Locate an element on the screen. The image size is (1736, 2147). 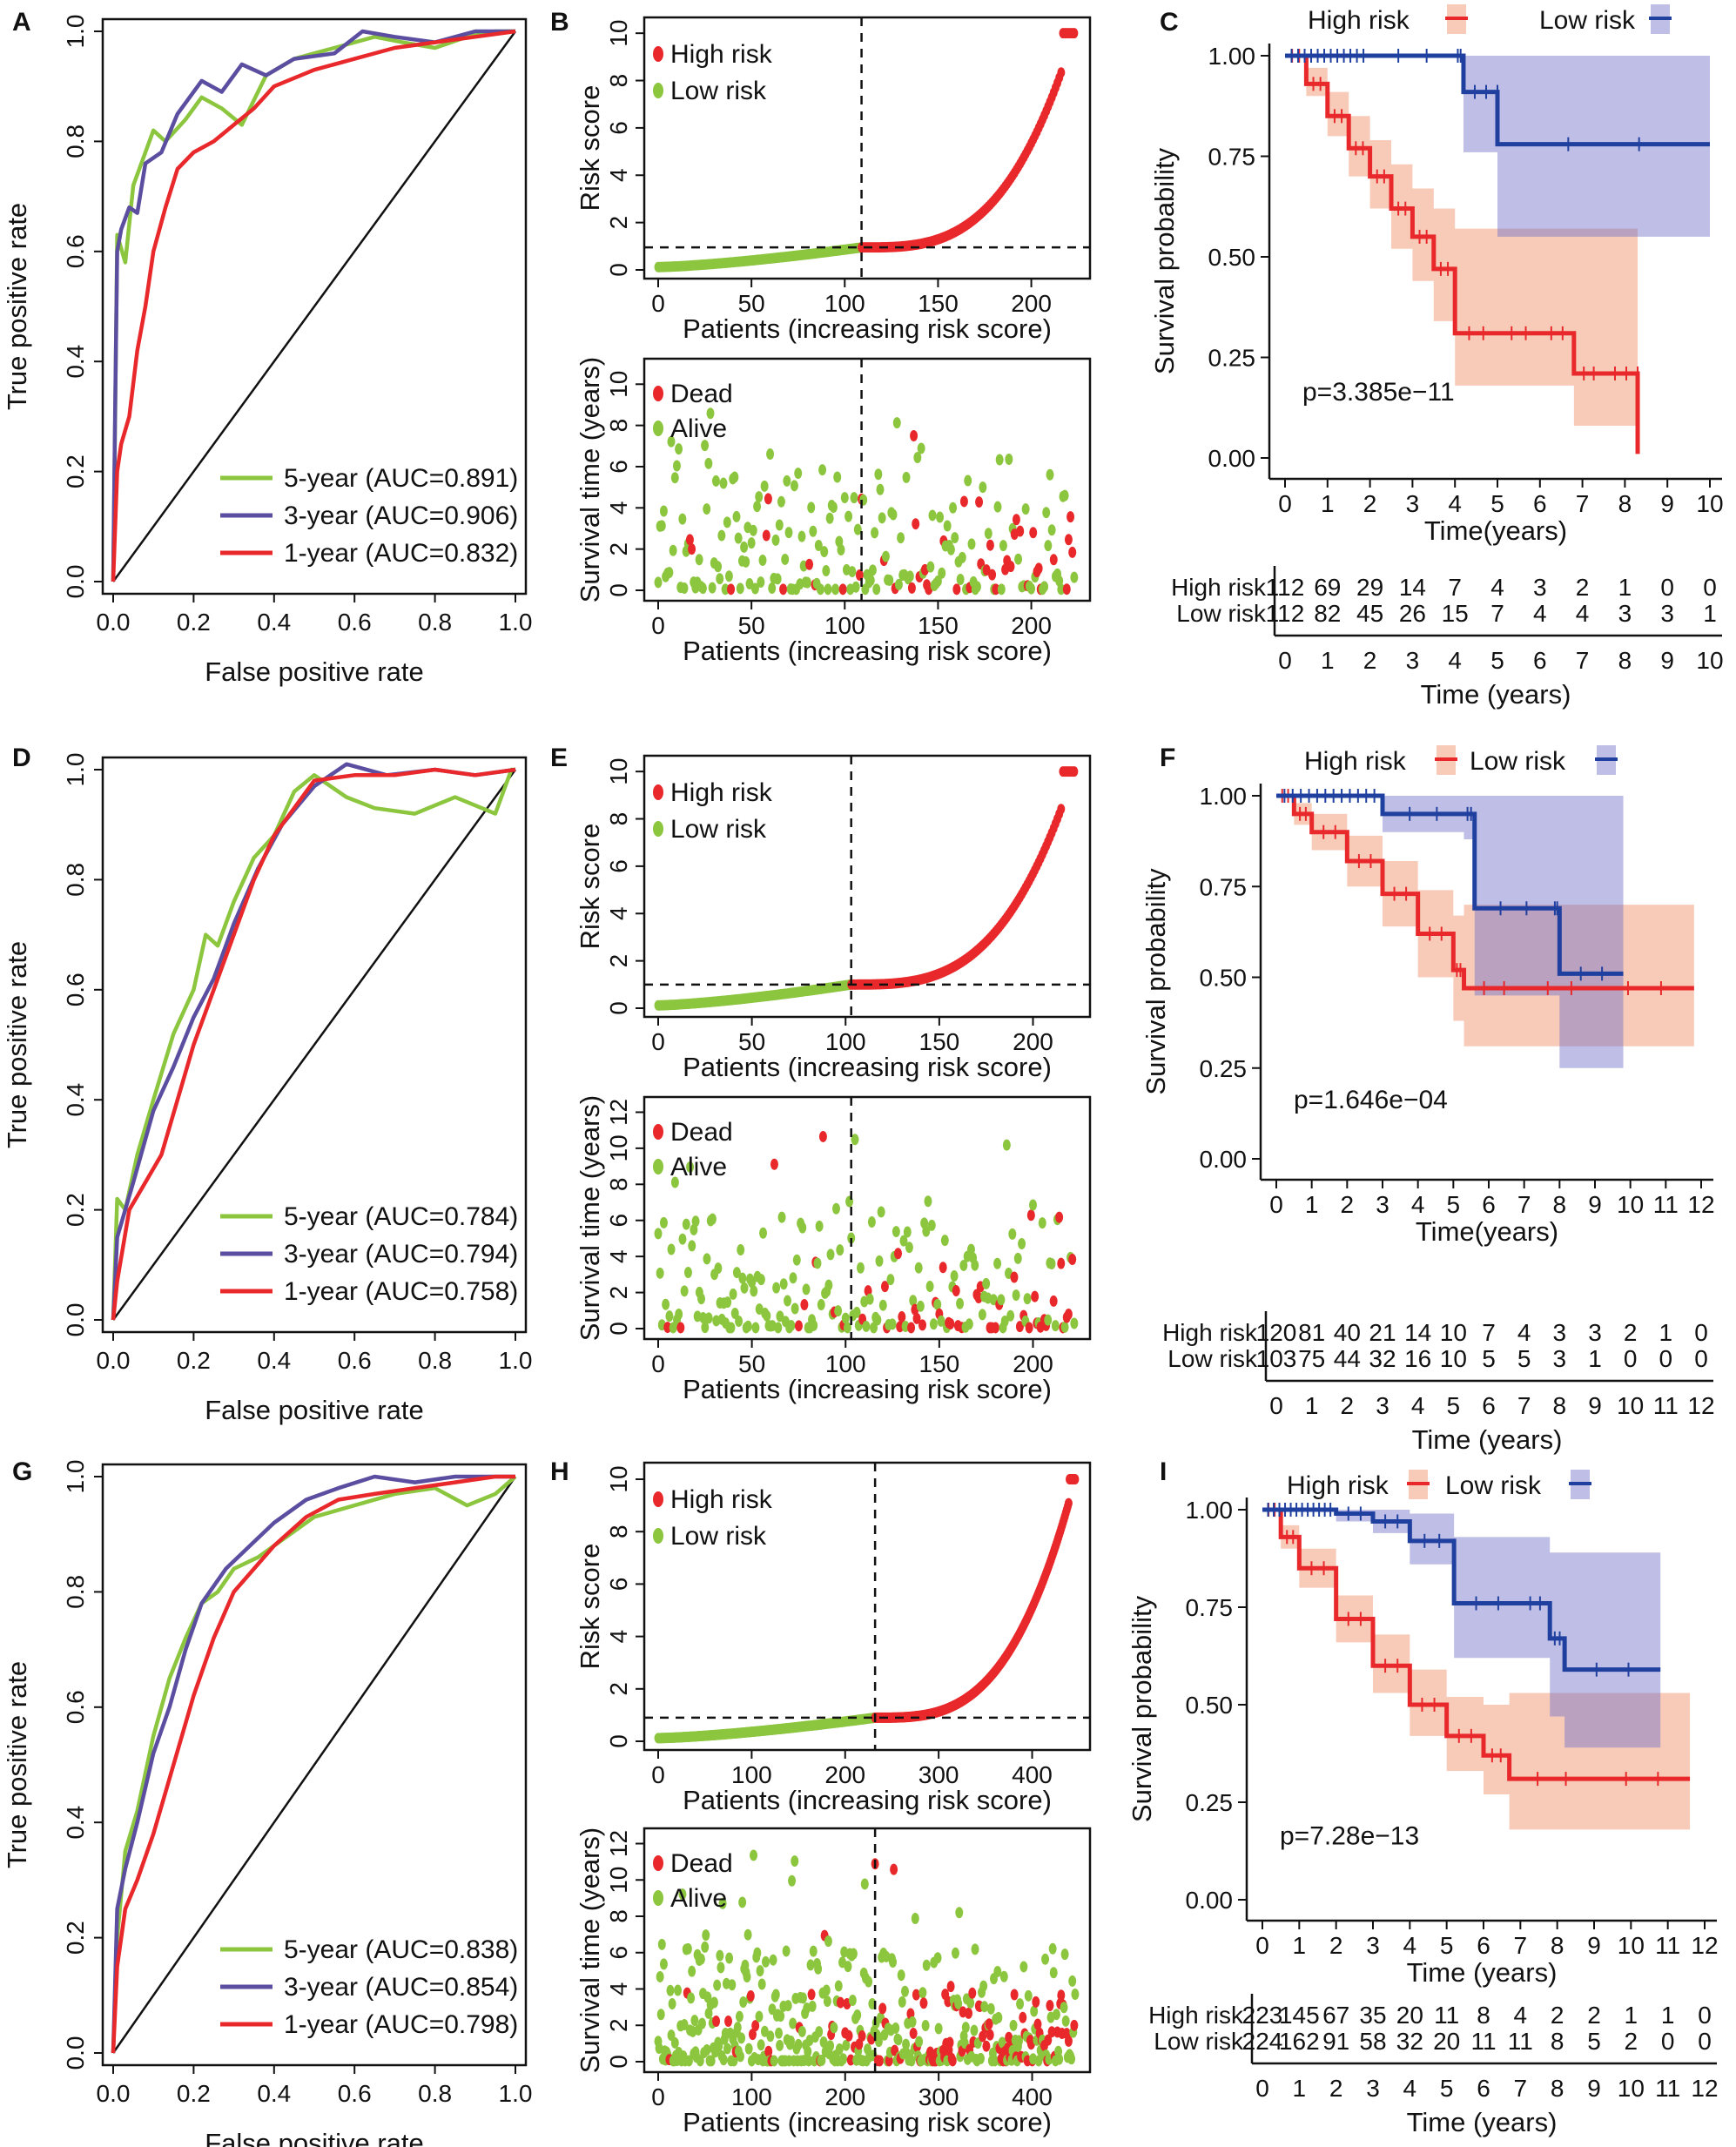
y-tick-label: 0 is located at coordinates (618, 2062).